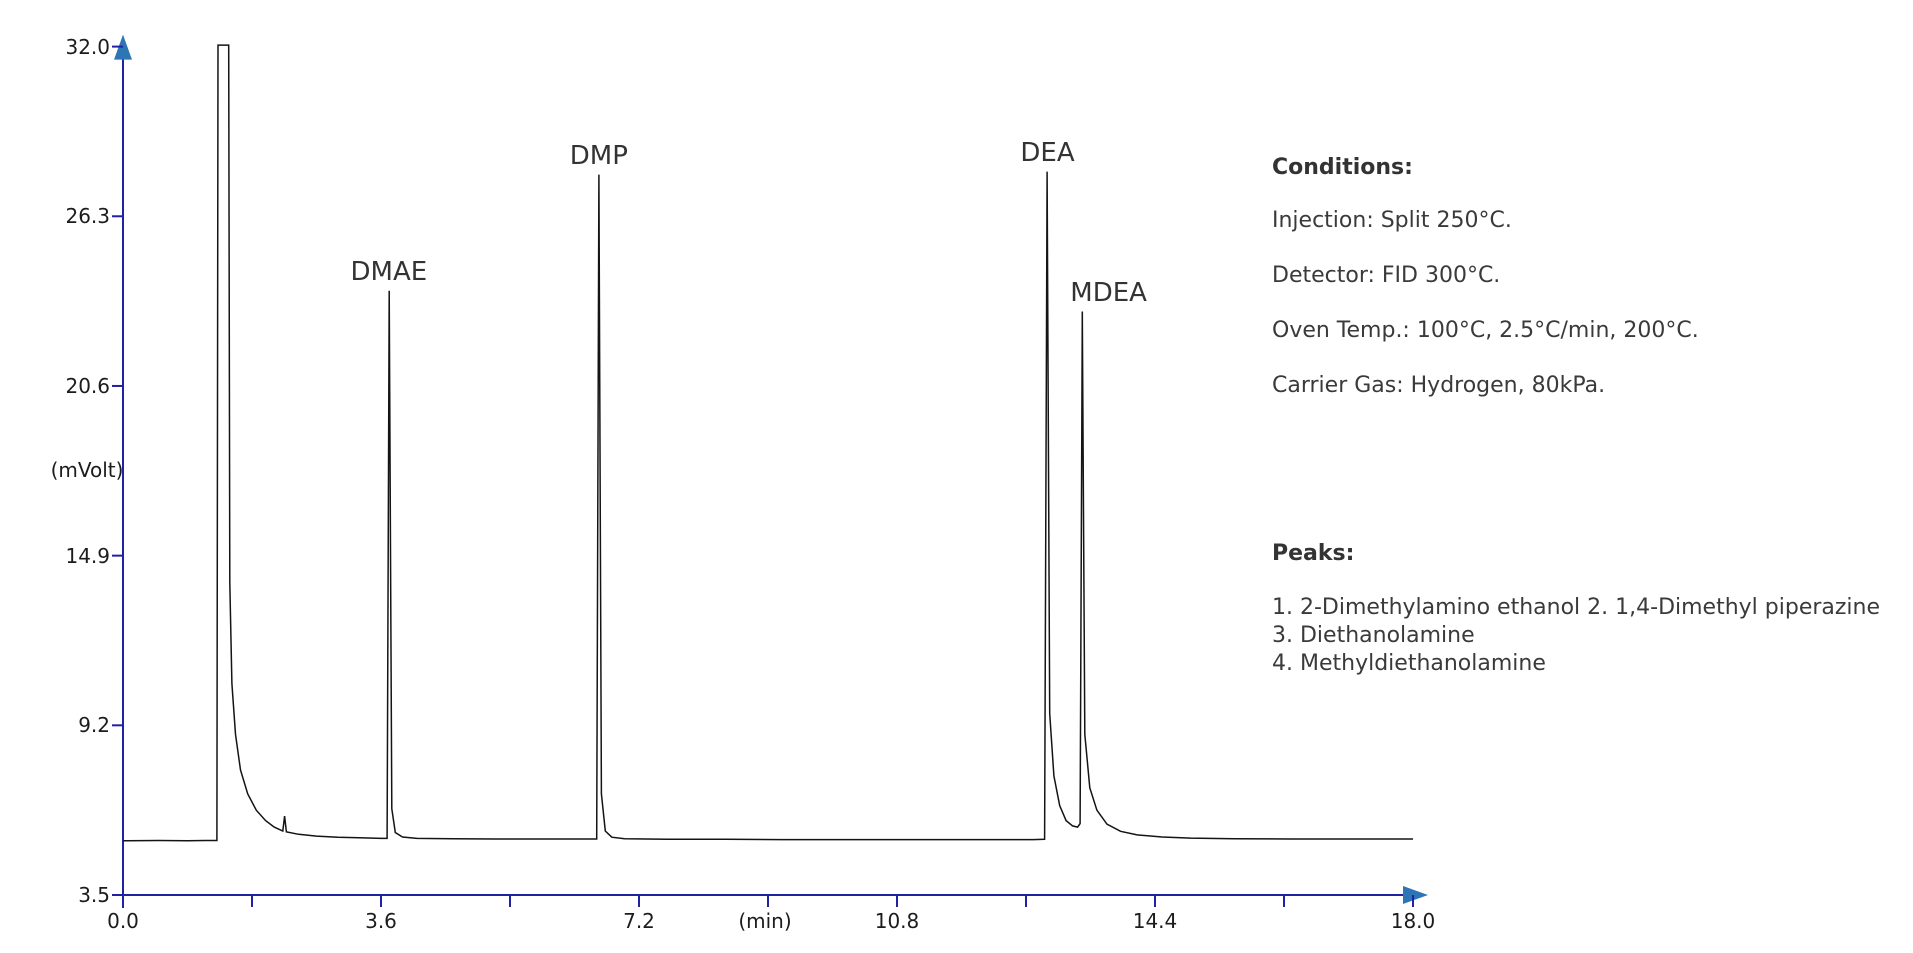 The image size is (1913, 953). What do you see at coordinates (87, 470) in the screenshot?
I see `y-axis-unit-label: (mVolt)` at bounding box center [87, 470].